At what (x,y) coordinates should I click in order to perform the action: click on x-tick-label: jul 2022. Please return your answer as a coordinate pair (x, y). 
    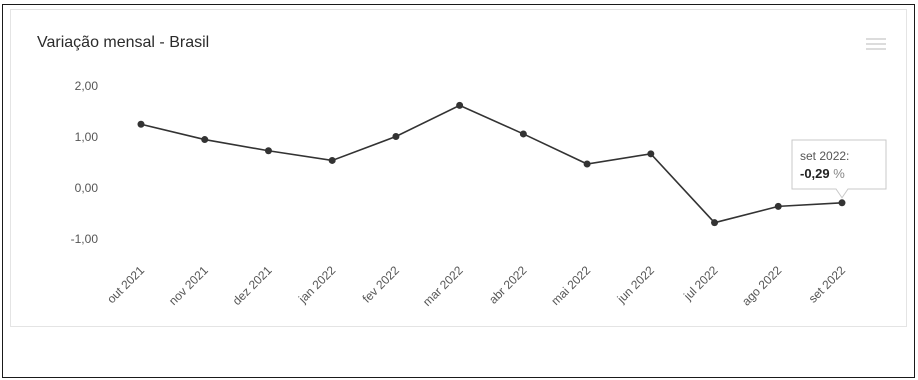
    Looking at the image, I should click on (700, 283).